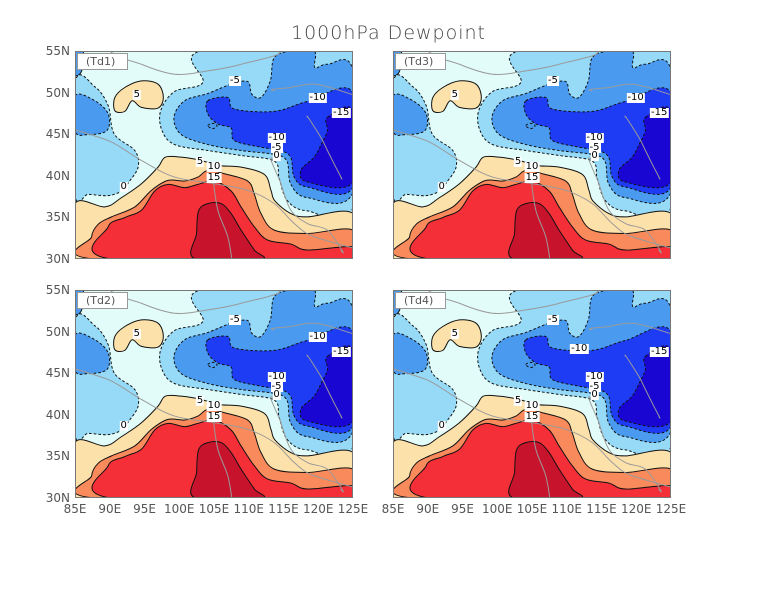 The height and width of the screenshot is (600, 777). I want to click on x-tick-label: 110E, so click(249, 509).